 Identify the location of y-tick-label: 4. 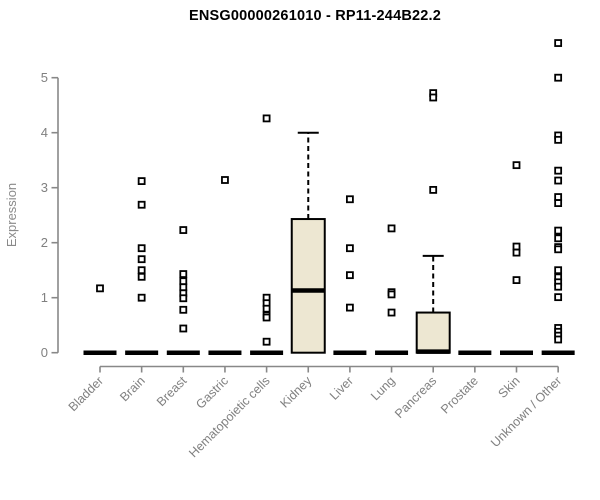
(44, 132).